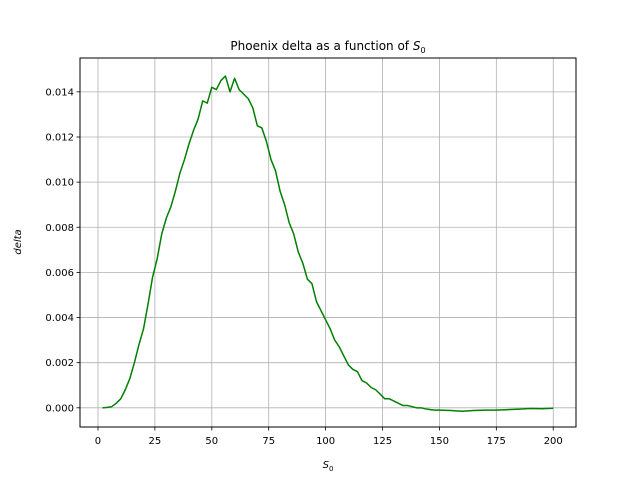 The image size is (640, 480). What do you see at coordinates (62, 250) in the screenshot?
I see `y-axis-ticks: 0.000 0.002 0.004 0.006 0.008 0.010 0.012 0.014` at bounding box center [62, 250].